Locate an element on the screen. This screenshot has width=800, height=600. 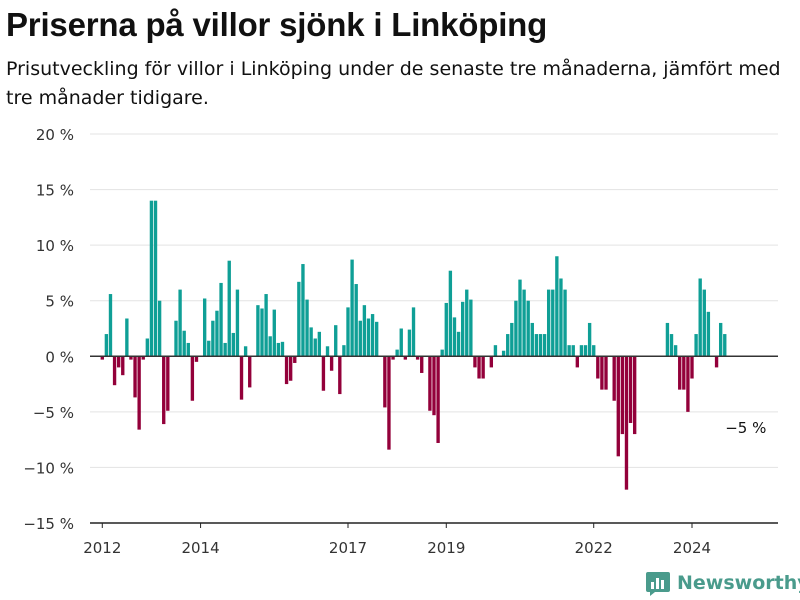
x-axis-labels: 2012 2014 2017 2019 2022 2024 is located at coordinates (397, 540).